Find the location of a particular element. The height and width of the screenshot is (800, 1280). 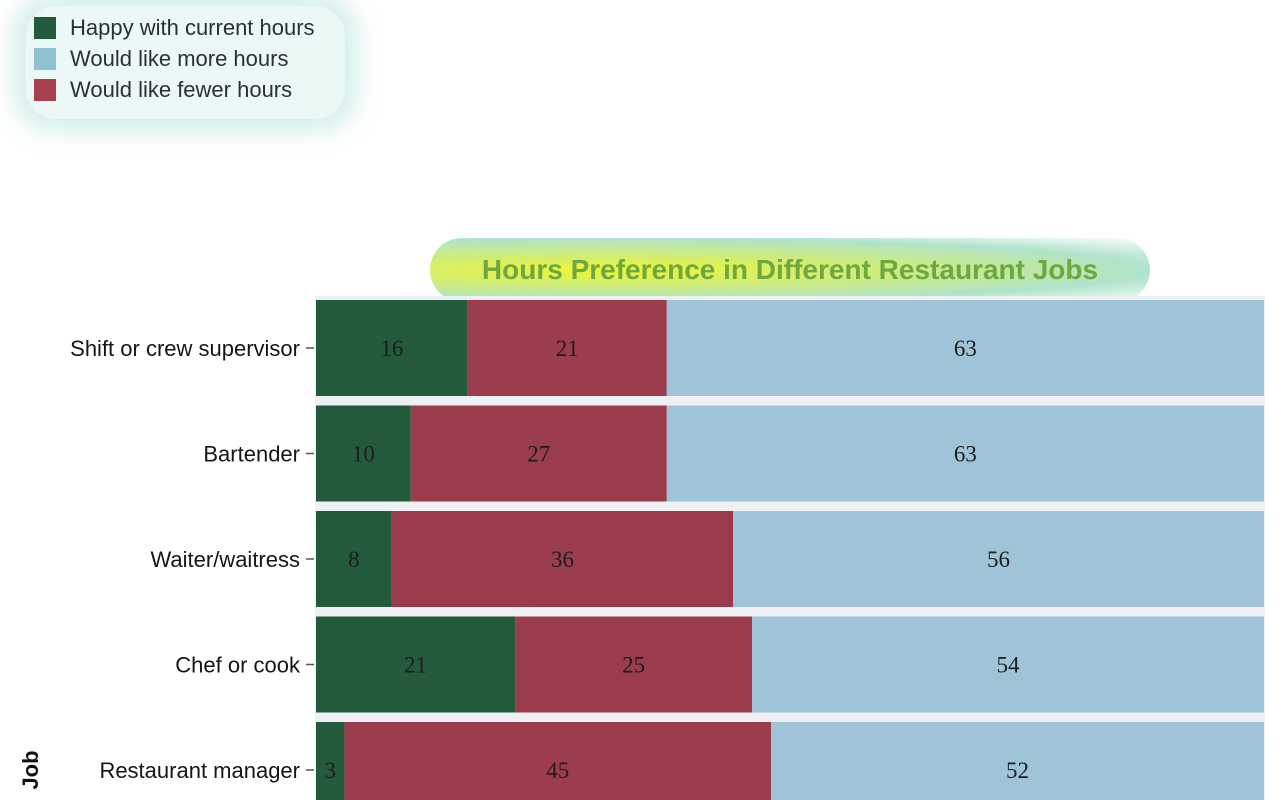

legend-item-more: Would like more hours is located at coordinates (174, 58).